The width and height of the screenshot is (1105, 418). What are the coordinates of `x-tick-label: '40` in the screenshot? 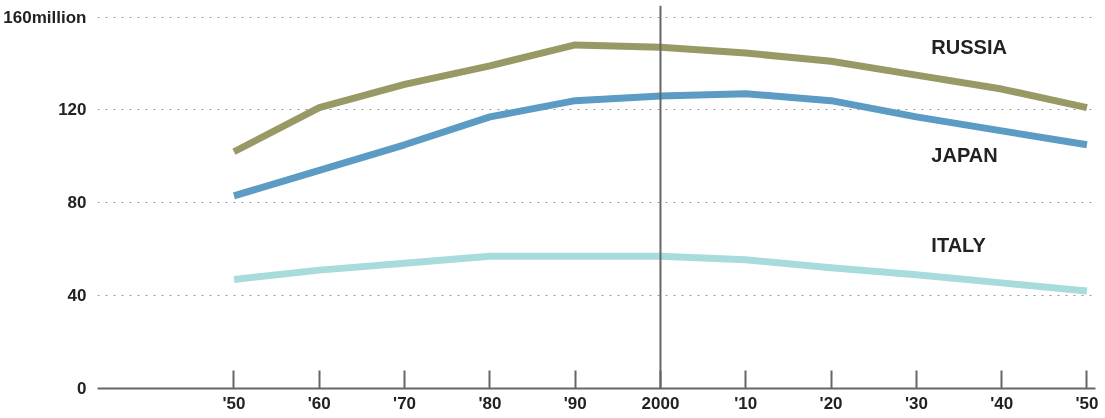 It's located at (1002, 403).